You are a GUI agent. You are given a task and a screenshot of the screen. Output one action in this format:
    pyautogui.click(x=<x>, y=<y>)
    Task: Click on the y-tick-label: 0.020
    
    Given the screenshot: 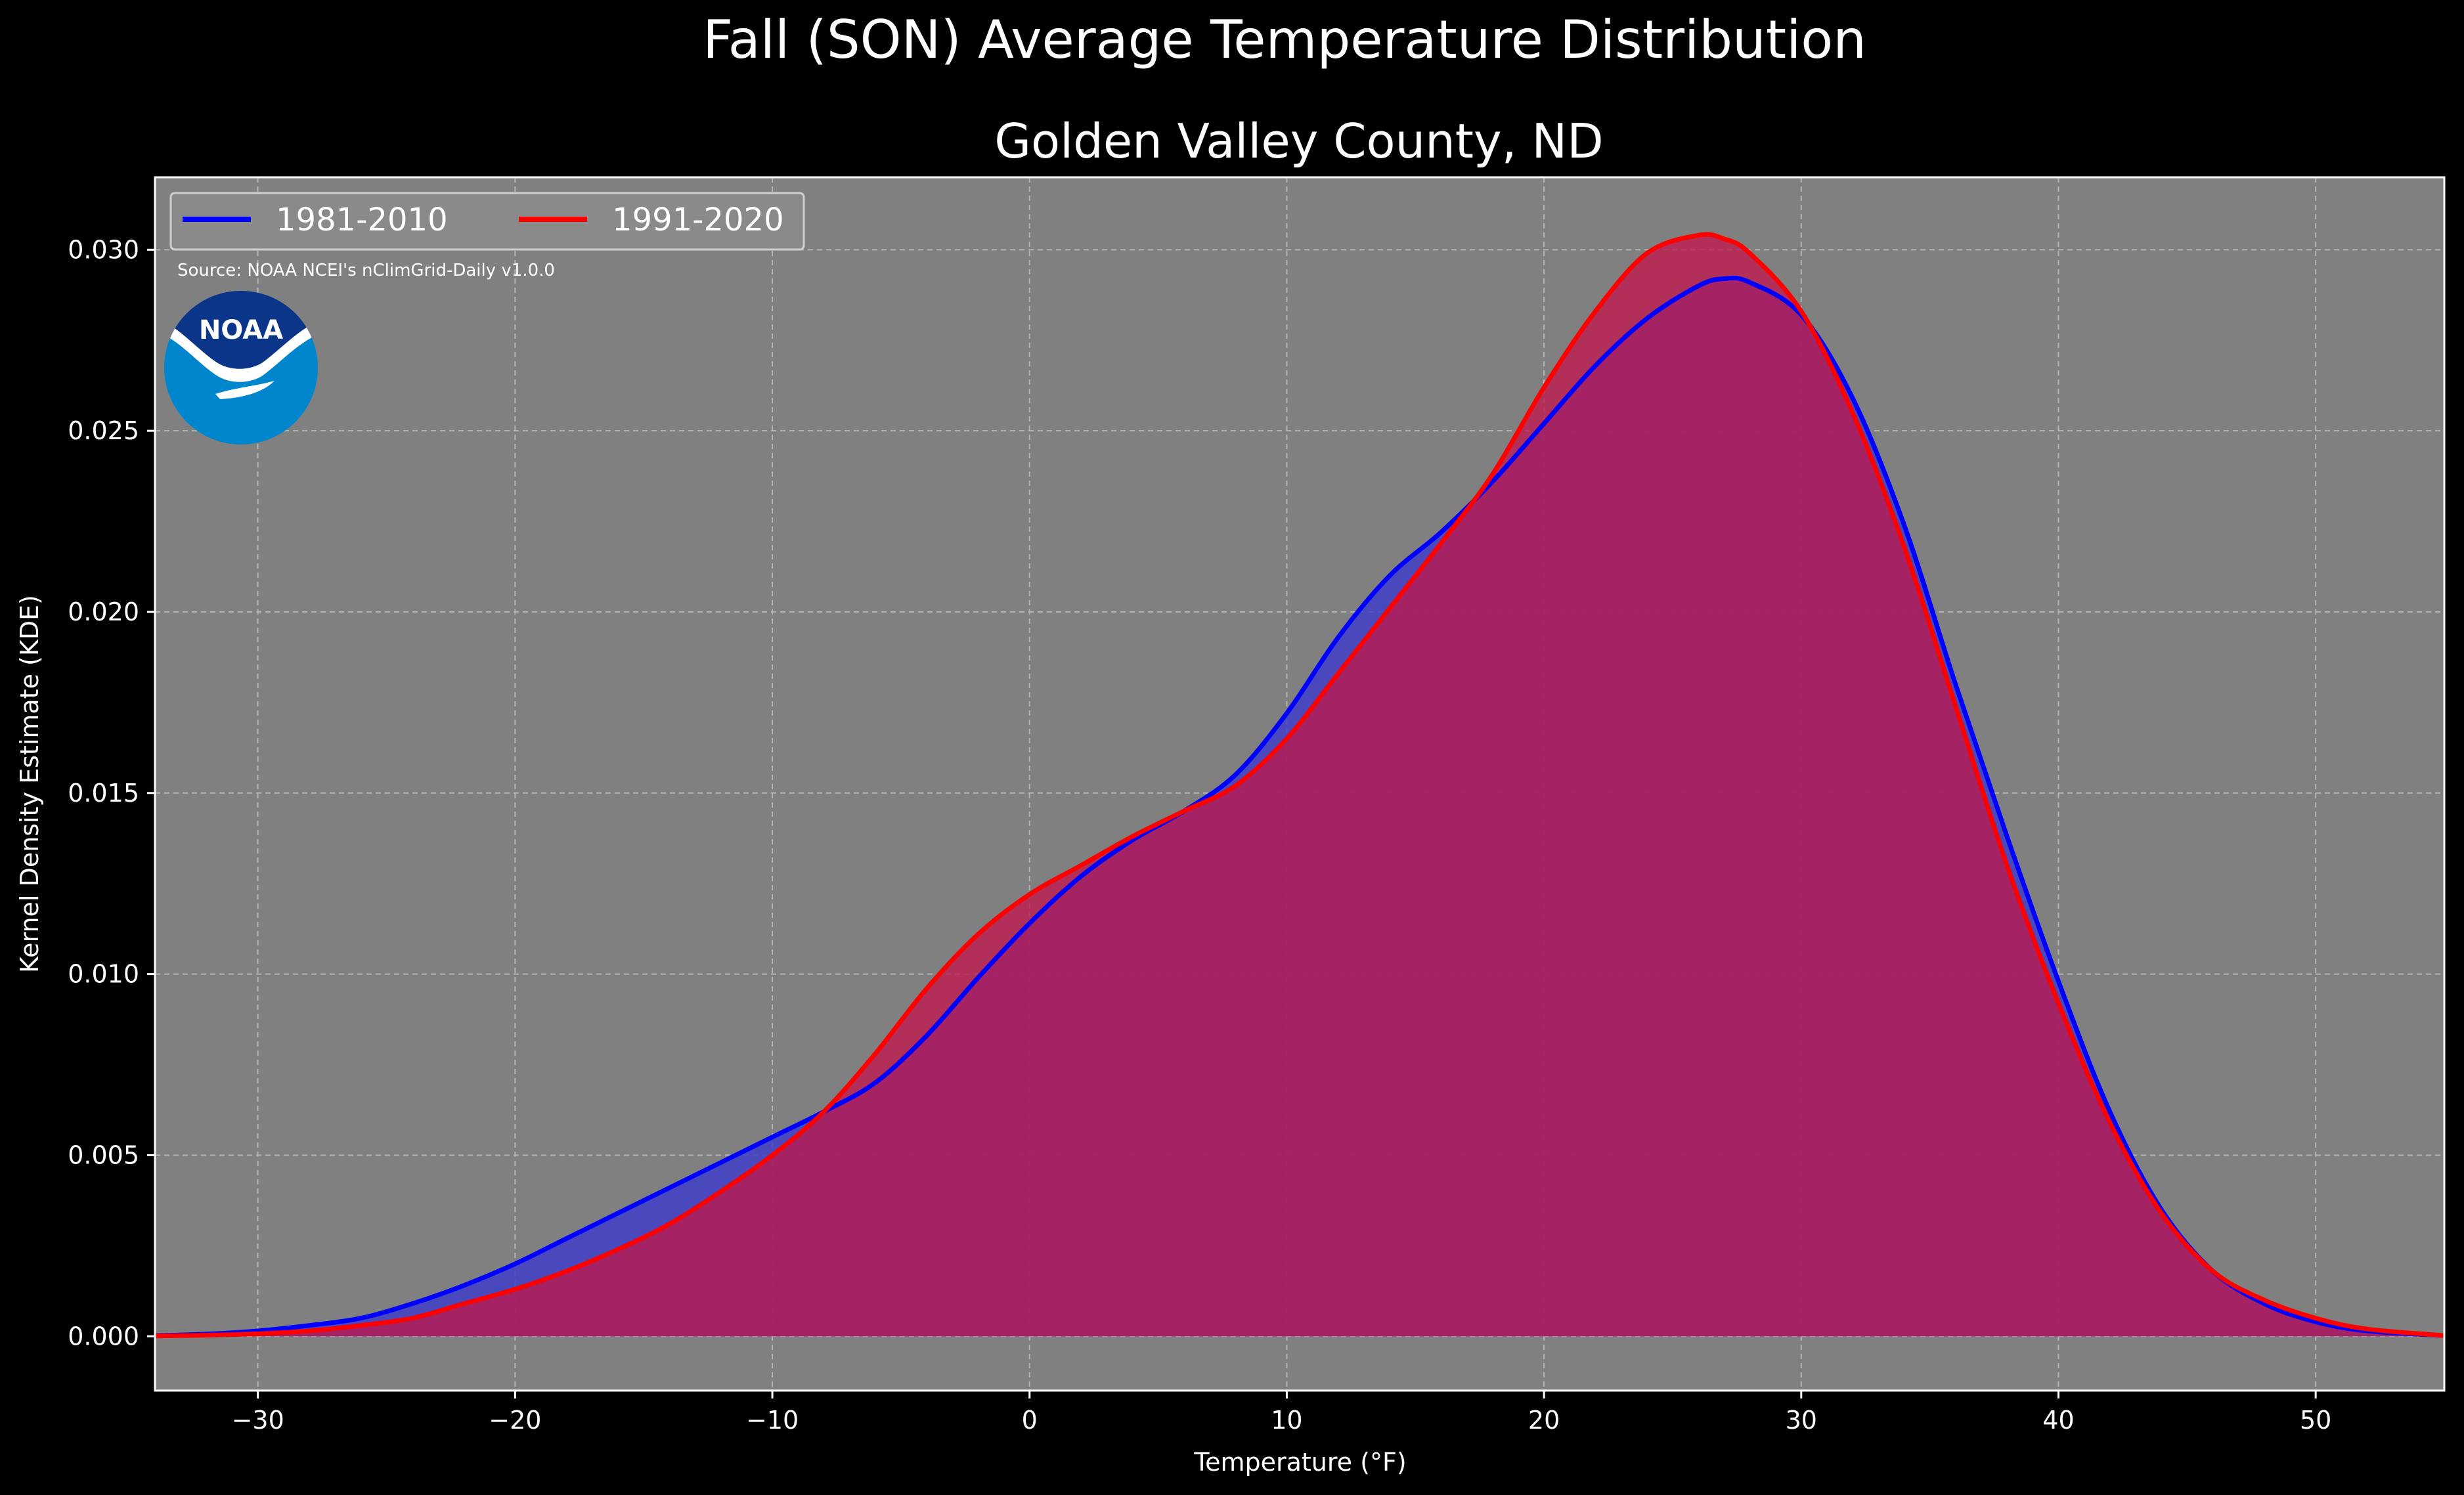 What is the action you would take?
    pyautogui.click(x=103, y=611)
    